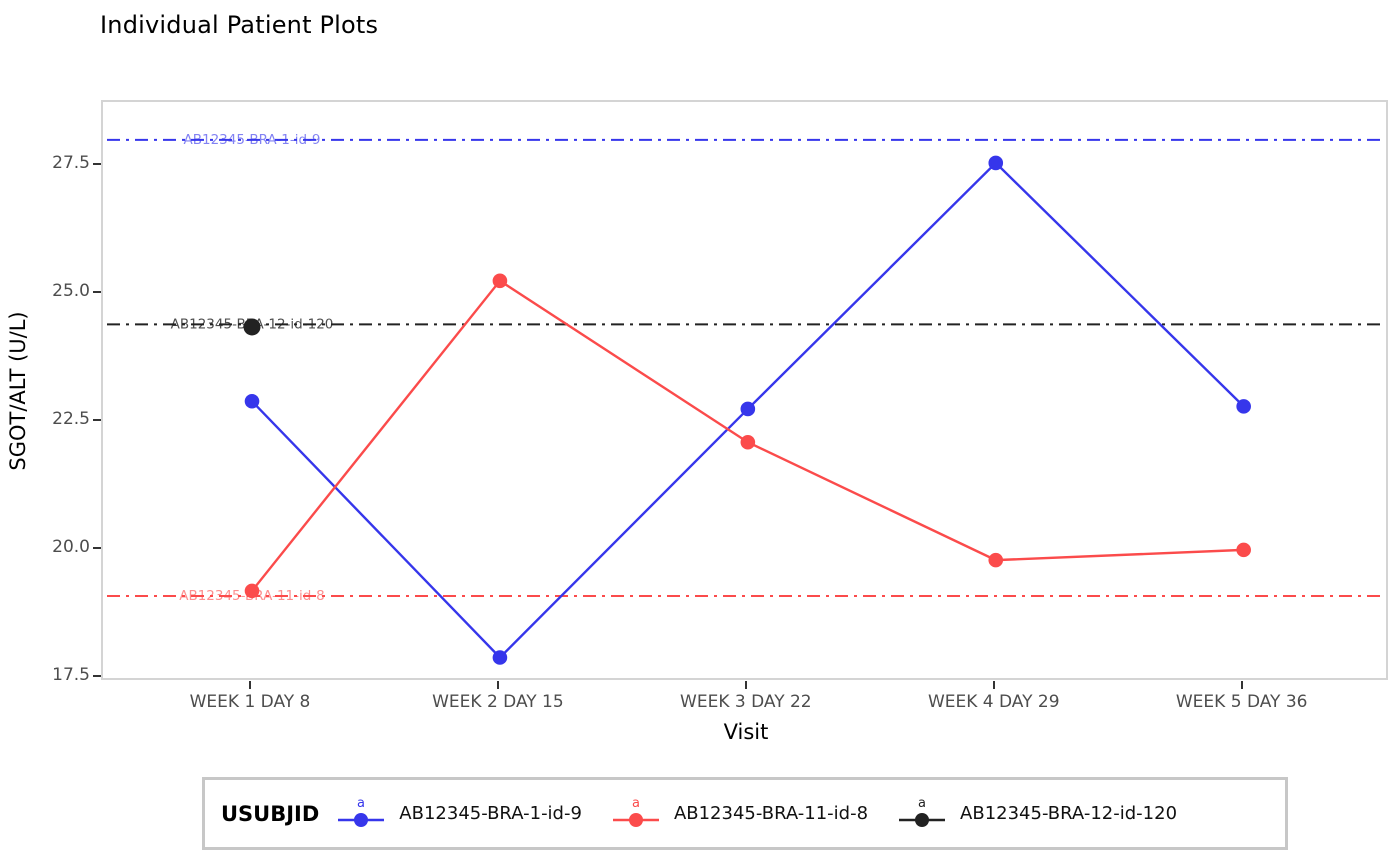 The height and width of the screenshot is (866, 1400). Describe the element at coordinates (498, 702) in the screenshot. I see `x-tick-label: WEEK 2 DAY 15` at that location.